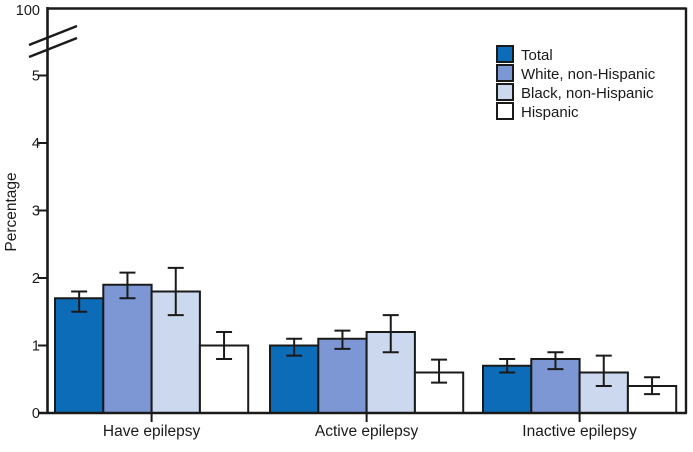 Image resolution: width=693 pixels, height=452 pixels. What do you see at coordinates (507, 389) in the screenshot?
I see `bar-inactive-epilepsy-total` at bounding box center [507, 389].